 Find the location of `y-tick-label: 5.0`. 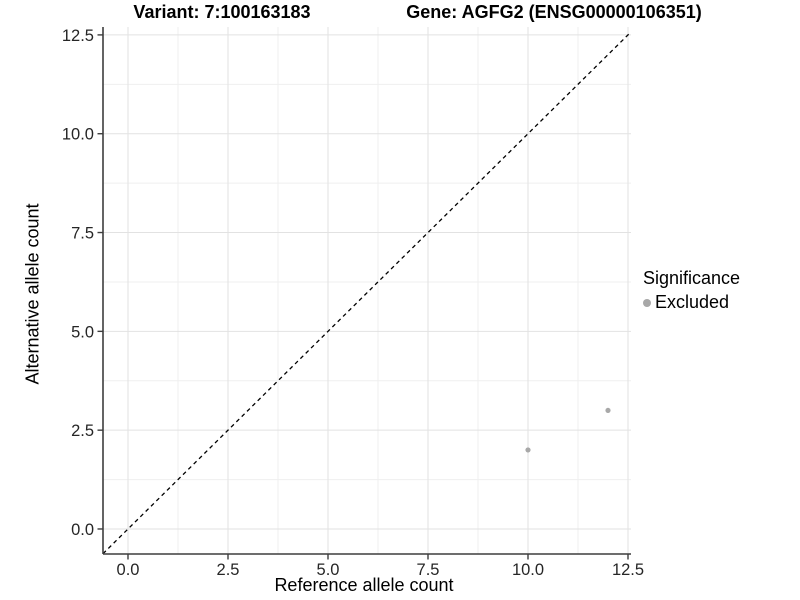

y-tick-label: 5.0 is located at coordinates (82, 332).